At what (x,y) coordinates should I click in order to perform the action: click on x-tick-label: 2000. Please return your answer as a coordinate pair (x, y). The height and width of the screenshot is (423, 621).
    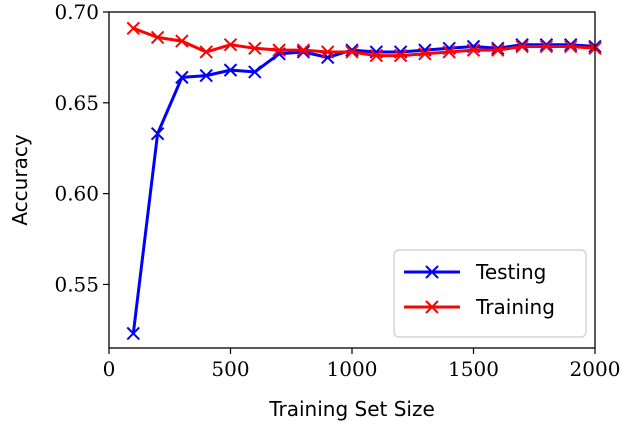
    Looking at the image, I should click on (595, 369).